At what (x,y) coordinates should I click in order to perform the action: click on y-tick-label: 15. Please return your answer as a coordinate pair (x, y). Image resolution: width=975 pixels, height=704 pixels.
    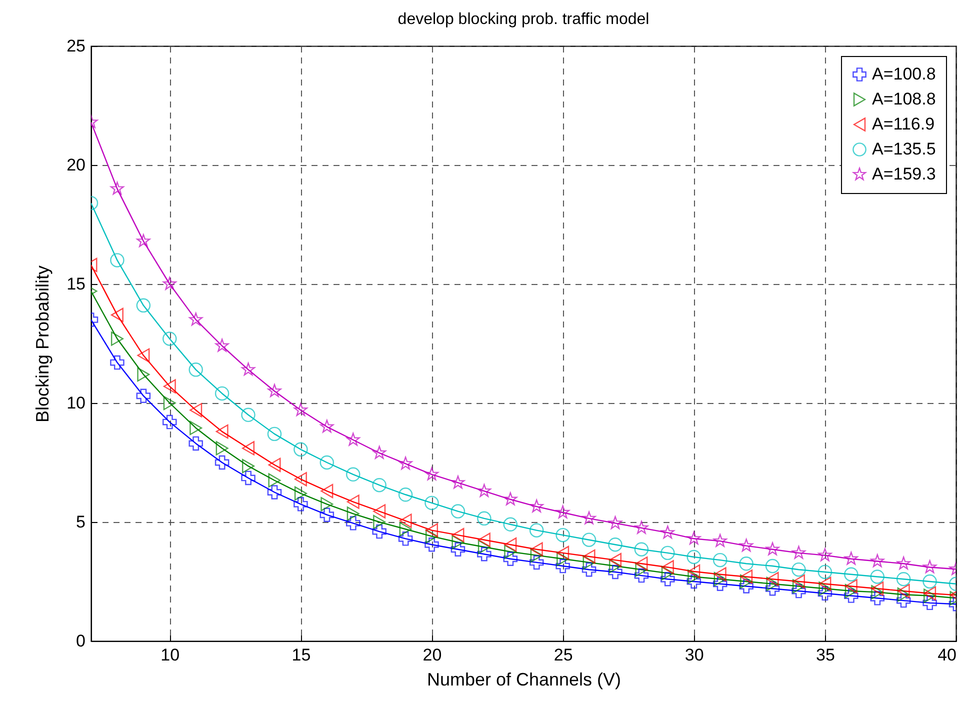
    Looking at the image, I should click on (76, 284).